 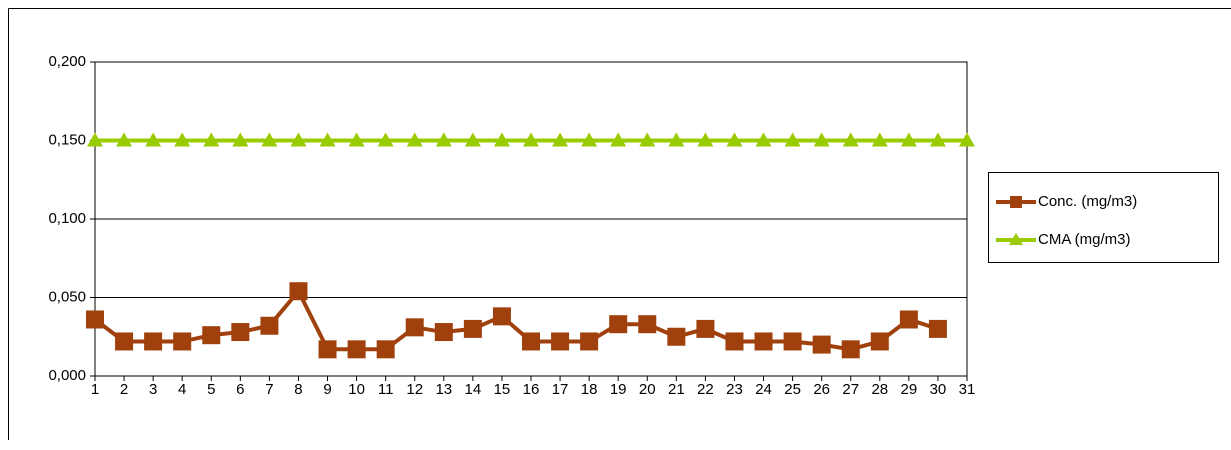 I want to click on y-tick-label: 0,100, so click(x=67, y=218).